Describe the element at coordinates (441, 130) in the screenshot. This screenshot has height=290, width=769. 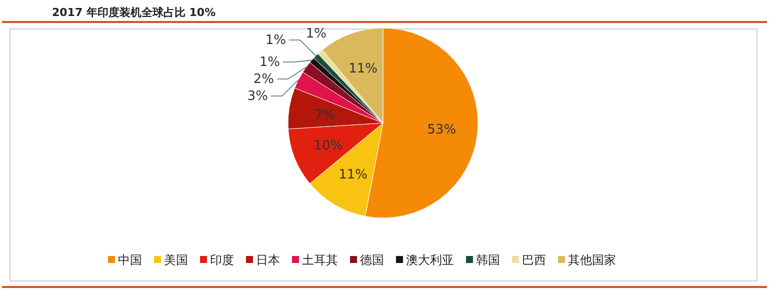
I see `data-label: 53%` at that location.